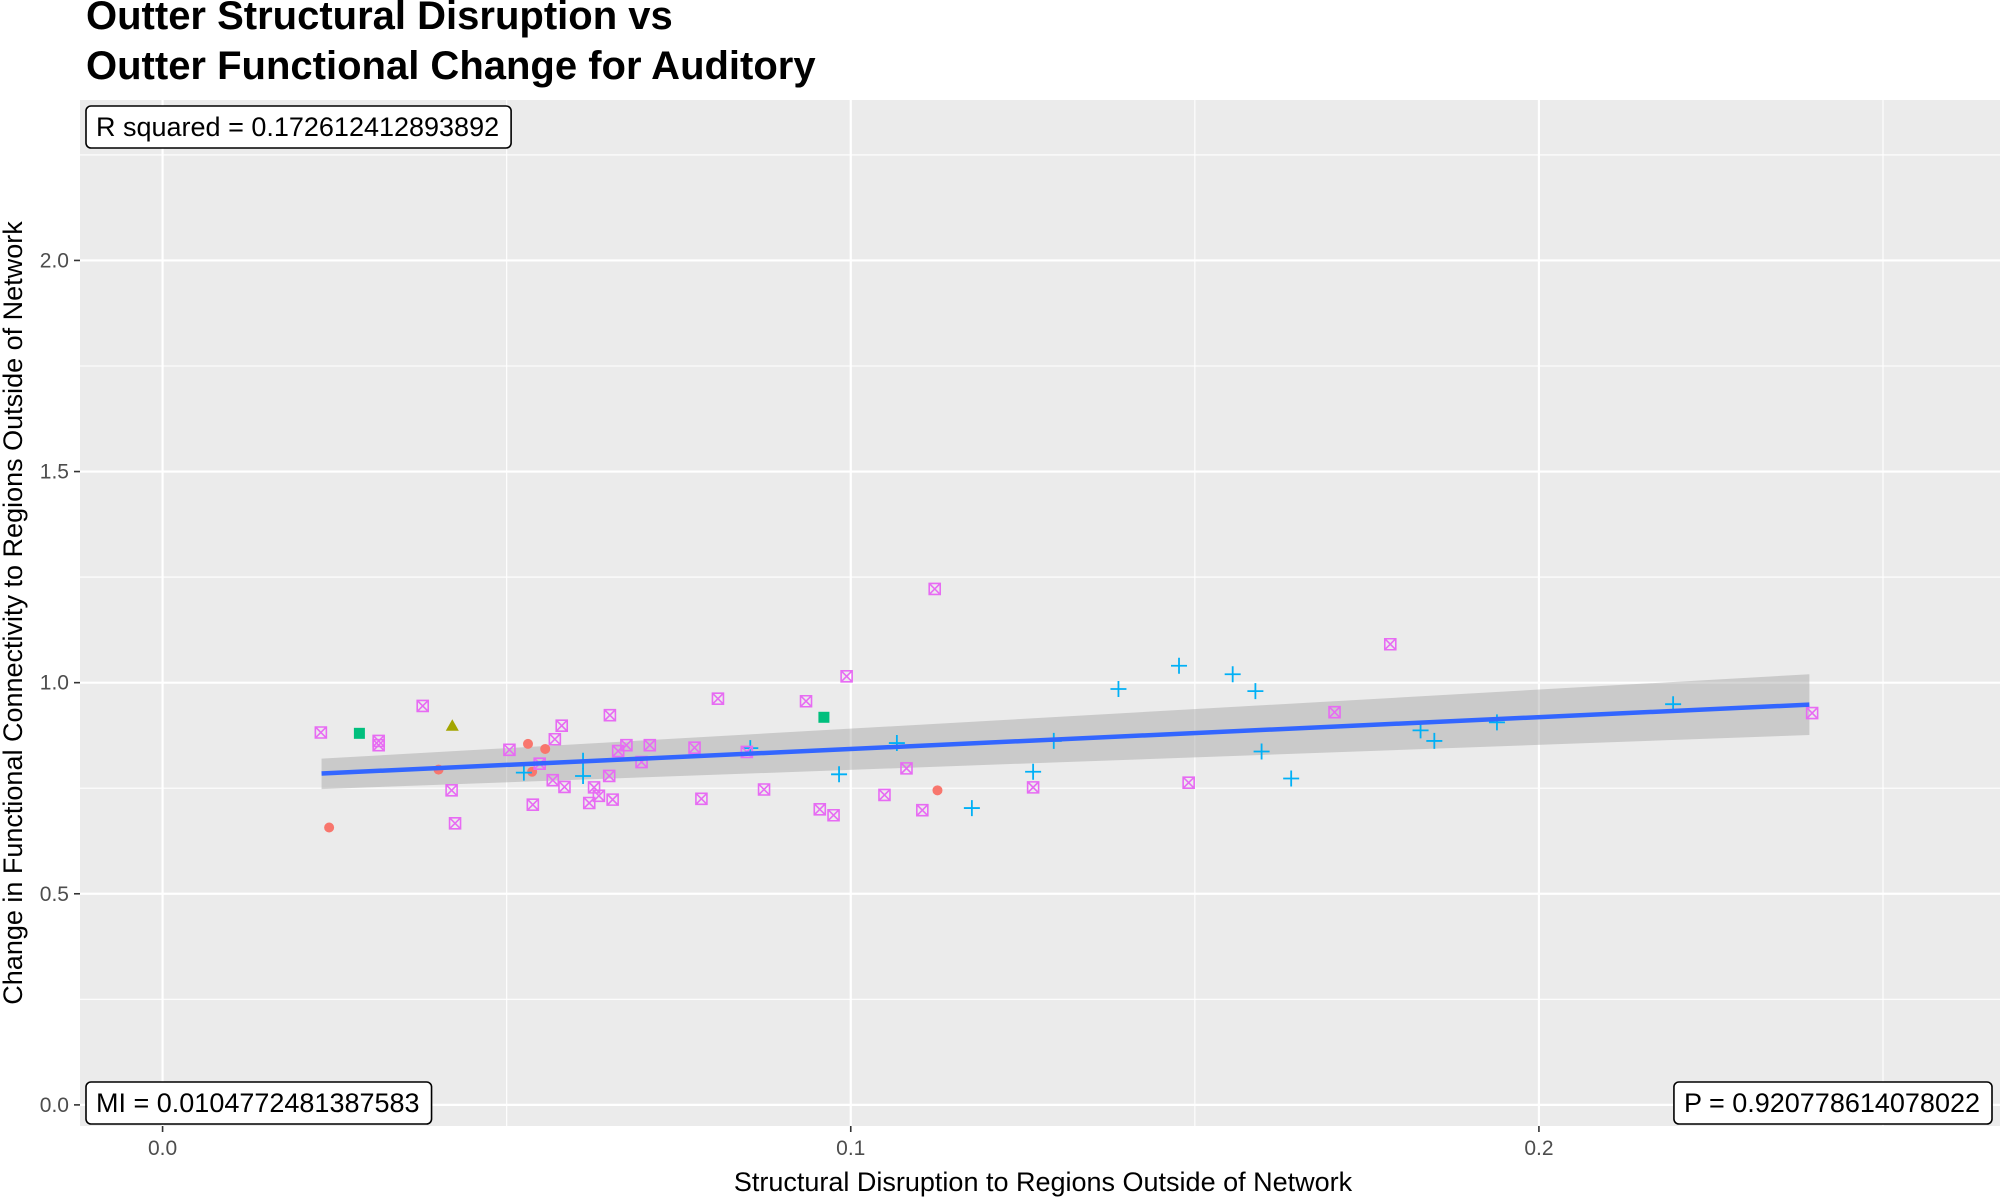 This screenshot has height=1200, width=2000. I want to click on p-value-annotation-box, so click(1833, 1103).